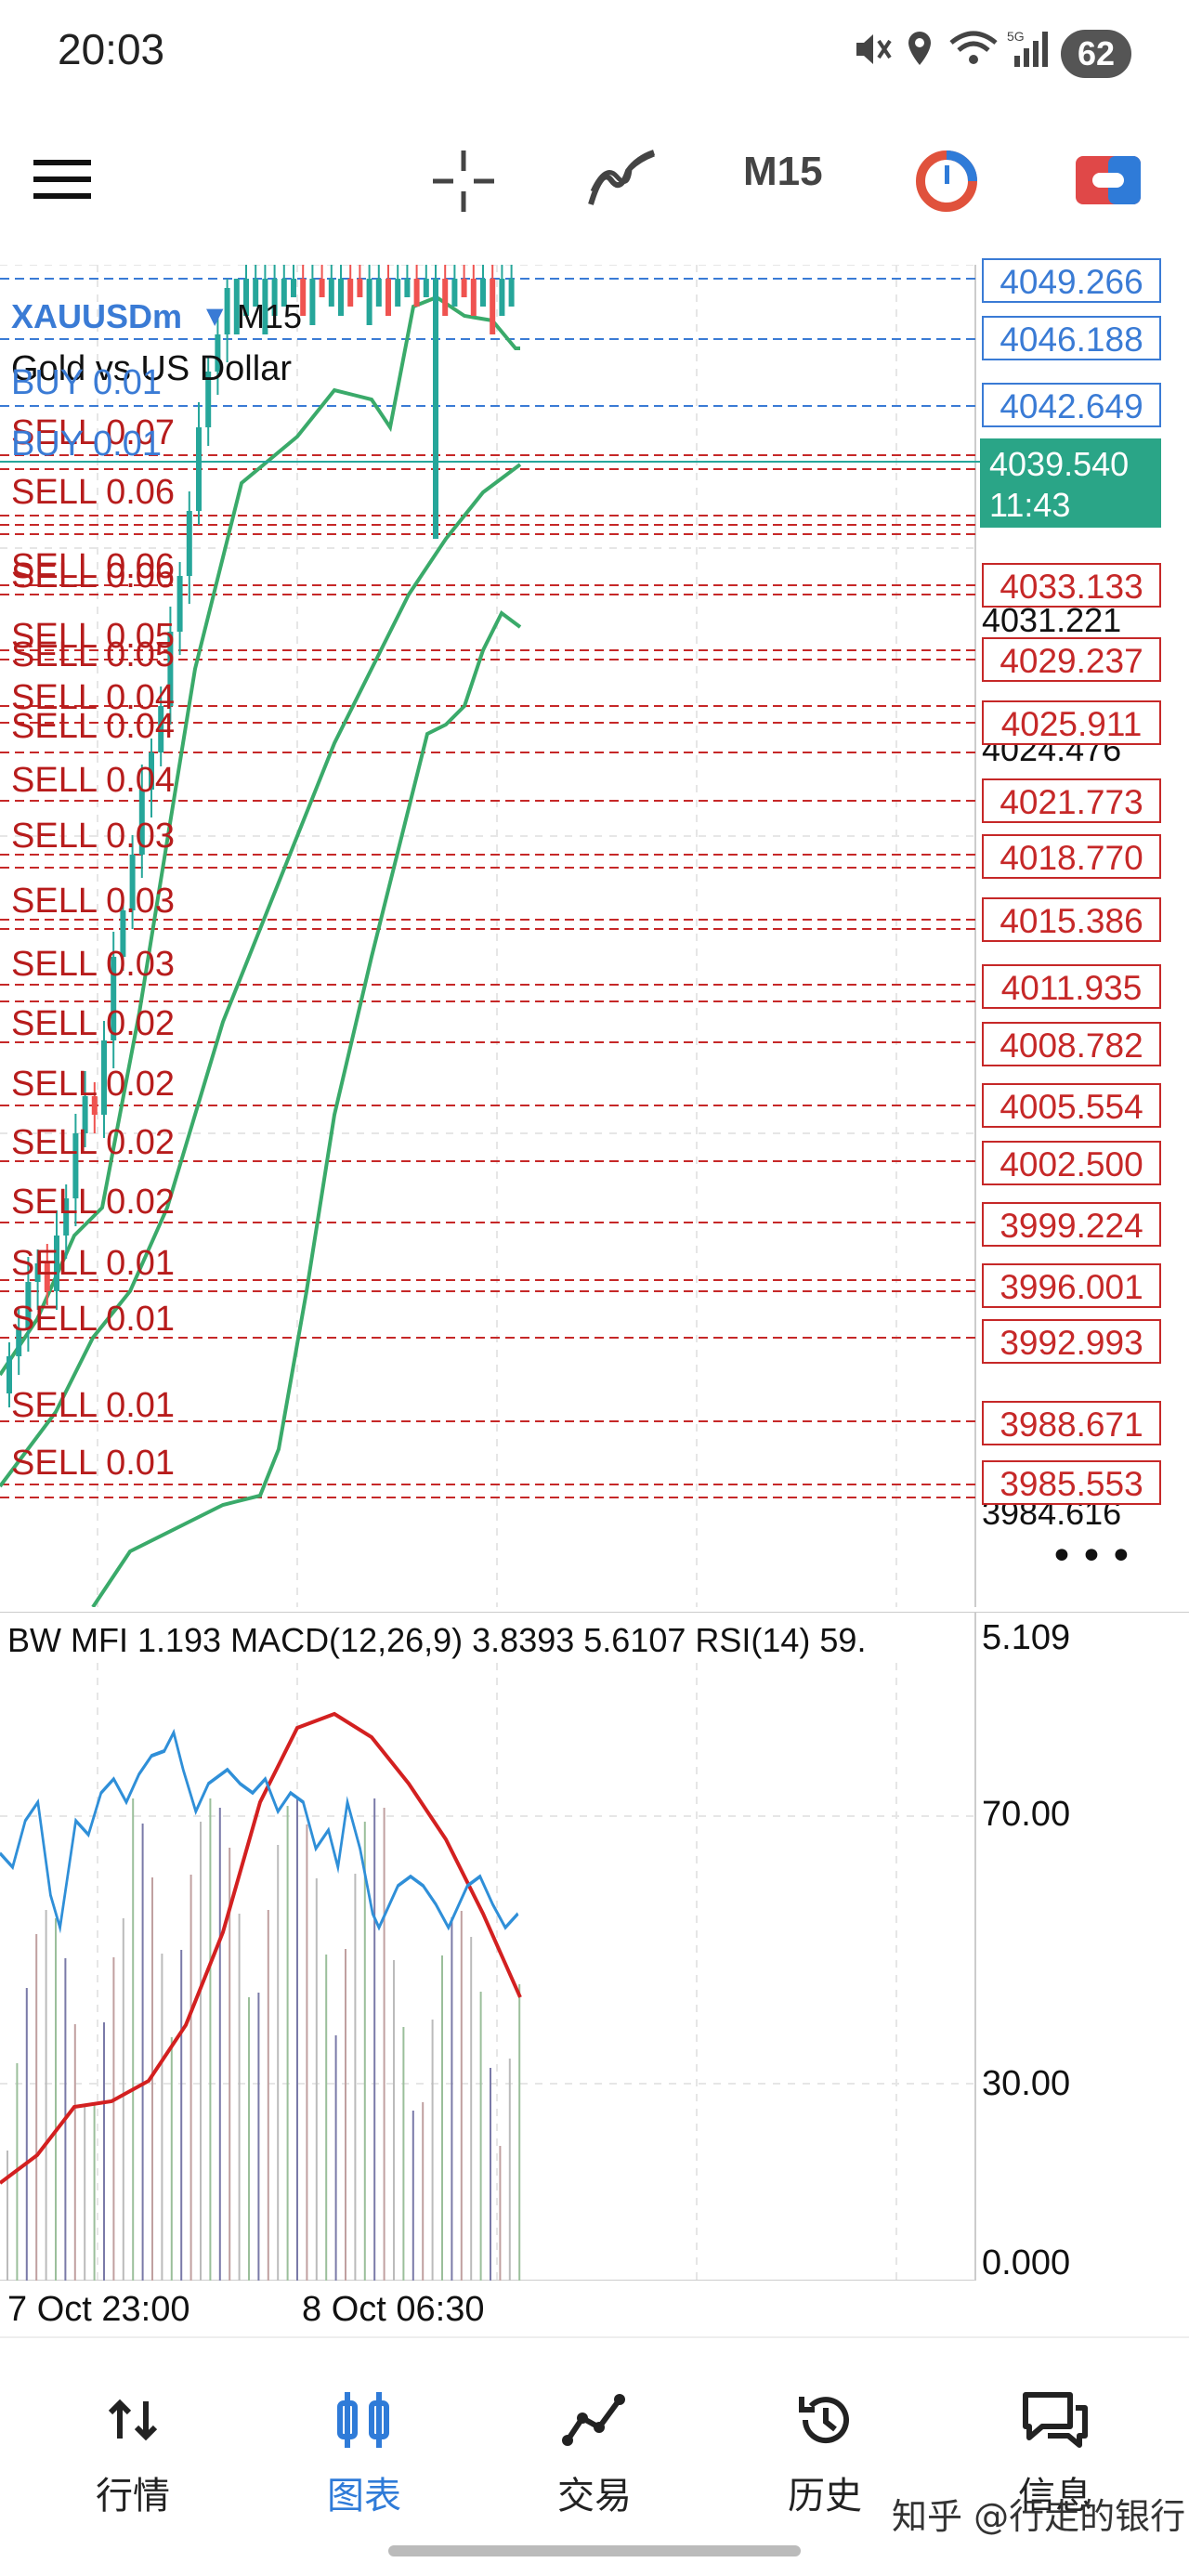 Image resolution: width=1189 pixels, height=2576 pixels. I want to click on rsi-line, so click(259, 1831).